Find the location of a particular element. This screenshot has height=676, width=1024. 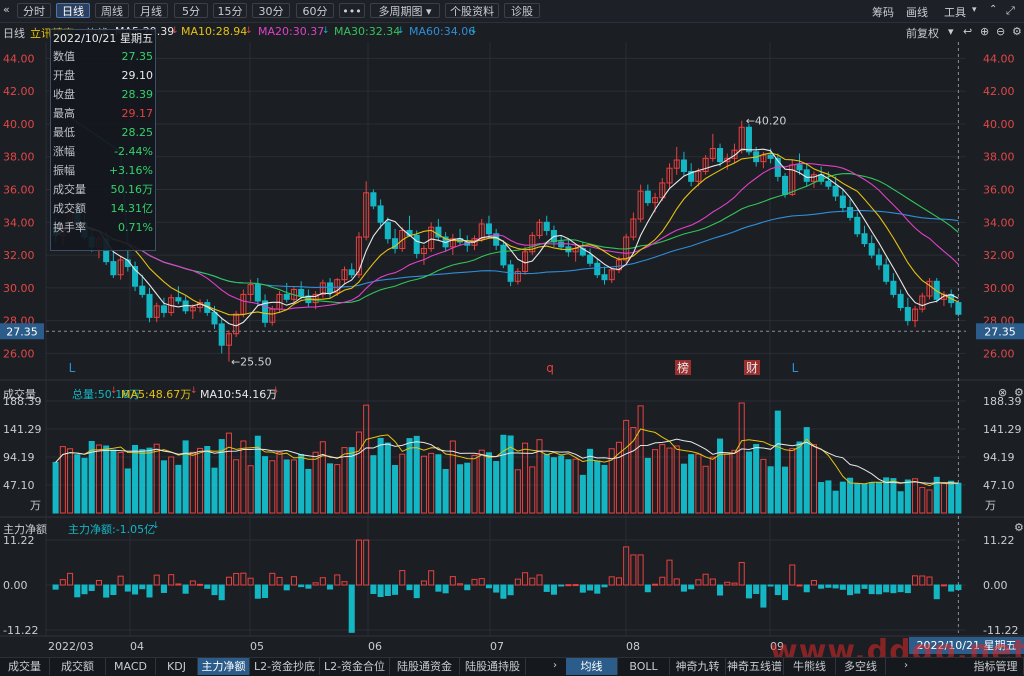

tools-caret-icon: ▾ is located at coordinates (974, 10).